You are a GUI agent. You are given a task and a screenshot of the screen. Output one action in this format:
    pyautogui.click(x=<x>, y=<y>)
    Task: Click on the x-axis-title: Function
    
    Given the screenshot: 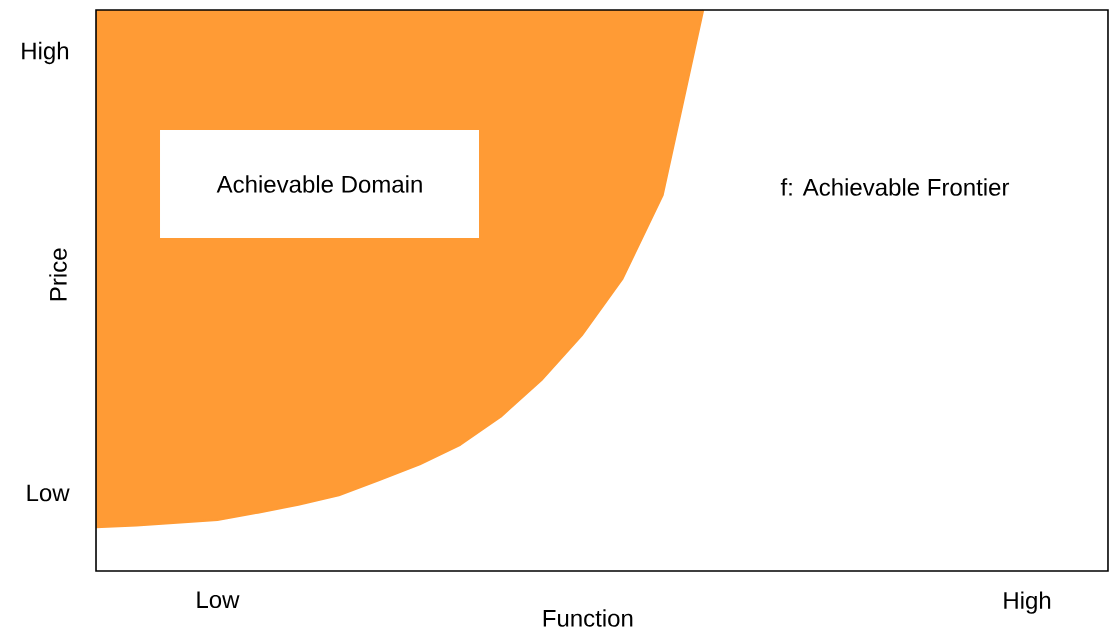 What is the action you would take?
    pyautogui.click(x=588, y=618)
    